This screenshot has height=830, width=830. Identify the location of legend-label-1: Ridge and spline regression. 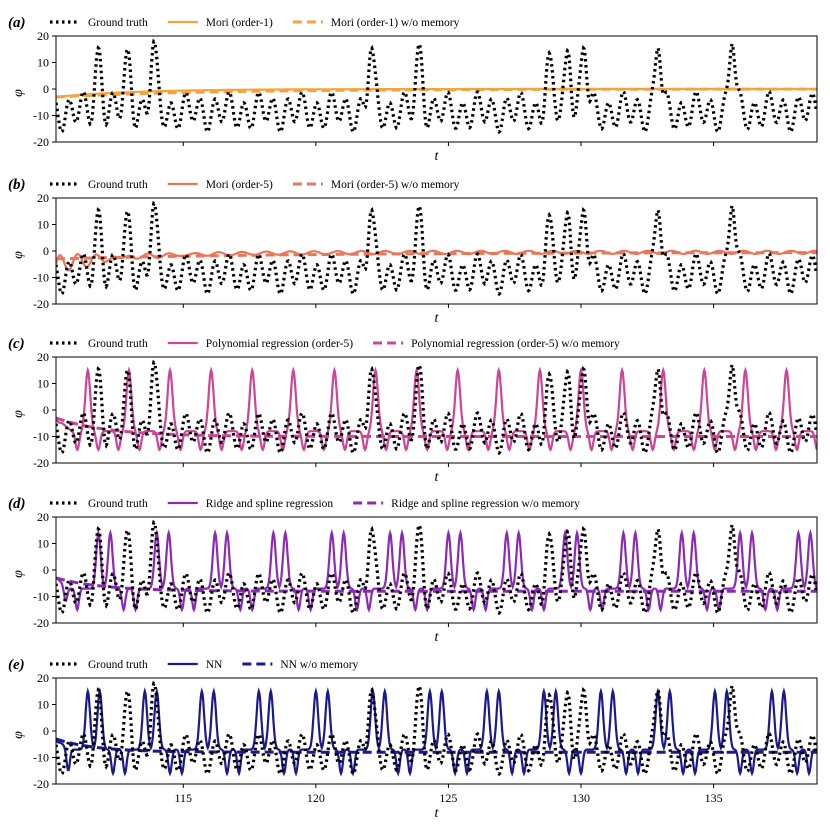
(270, 504).